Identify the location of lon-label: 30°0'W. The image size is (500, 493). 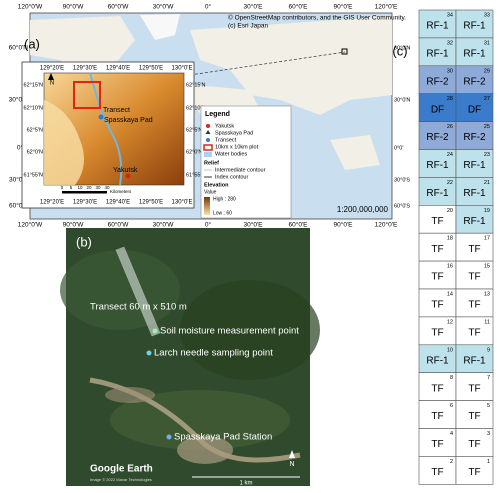
(164, 225).